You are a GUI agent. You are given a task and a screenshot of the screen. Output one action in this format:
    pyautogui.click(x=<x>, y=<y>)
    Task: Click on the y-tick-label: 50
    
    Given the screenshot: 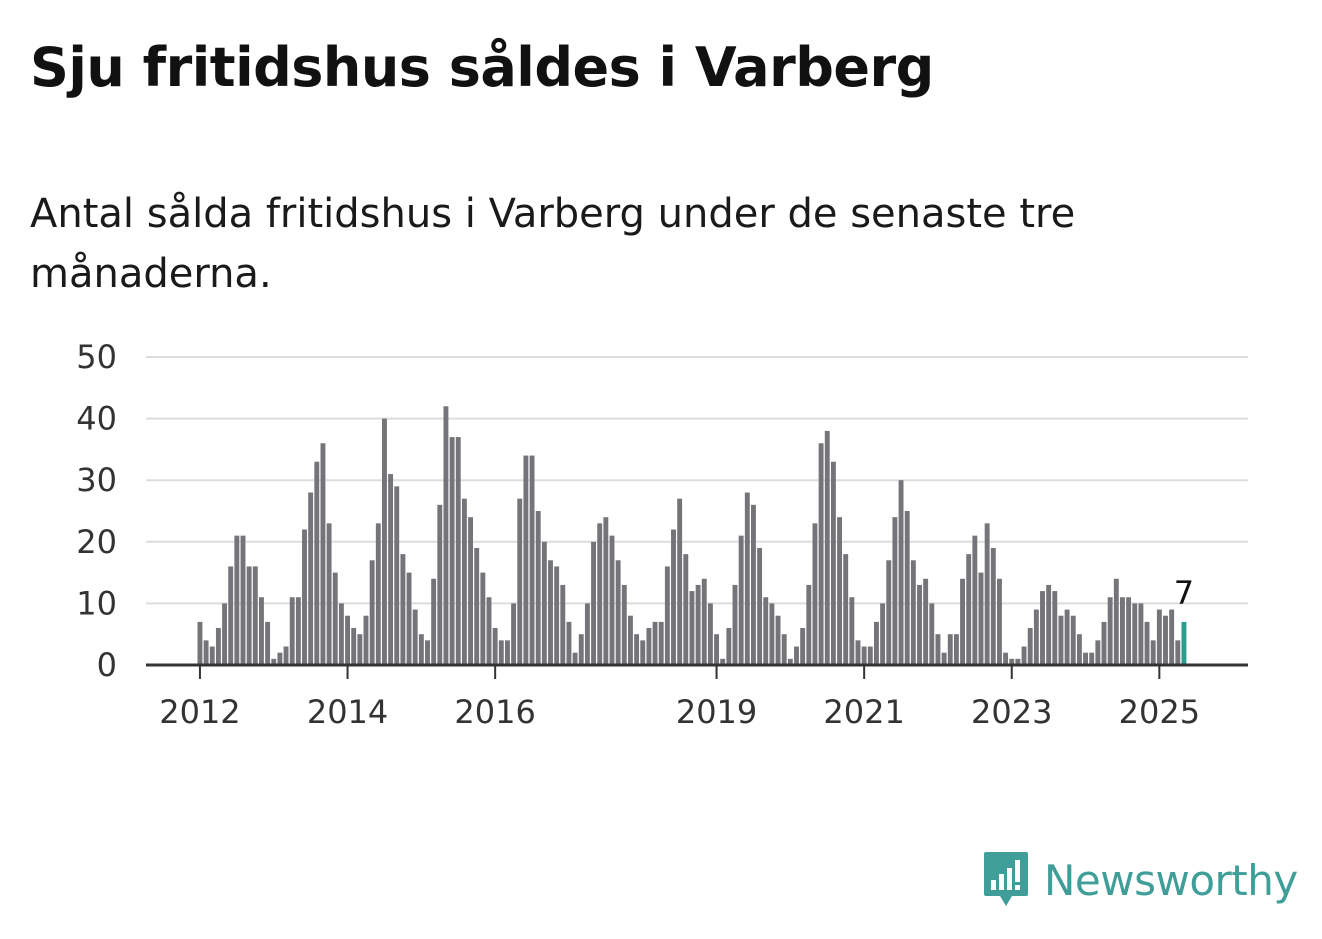 What is the action you would take?
    pyautogui.click(x=96, y=357)
    